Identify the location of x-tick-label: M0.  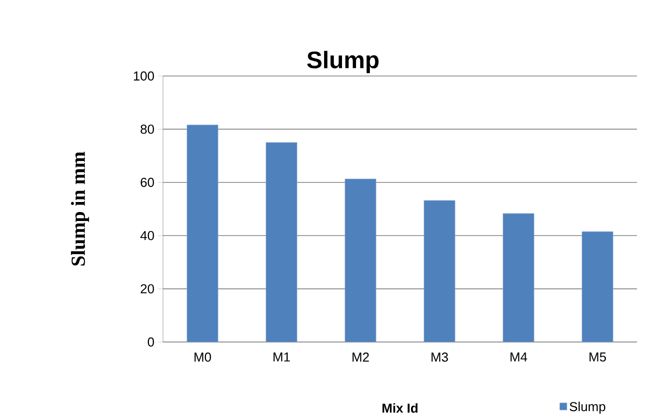
(202, 357).